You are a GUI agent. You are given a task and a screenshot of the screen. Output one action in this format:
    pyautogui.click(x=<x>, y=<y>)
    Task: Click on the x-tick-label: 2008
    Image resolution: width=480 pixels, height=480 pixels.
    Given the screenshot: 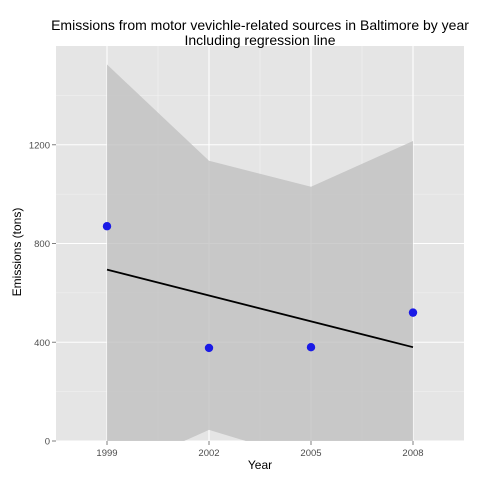 What is the action you would take?
    pyautogui.click(x=412, y=453)
    